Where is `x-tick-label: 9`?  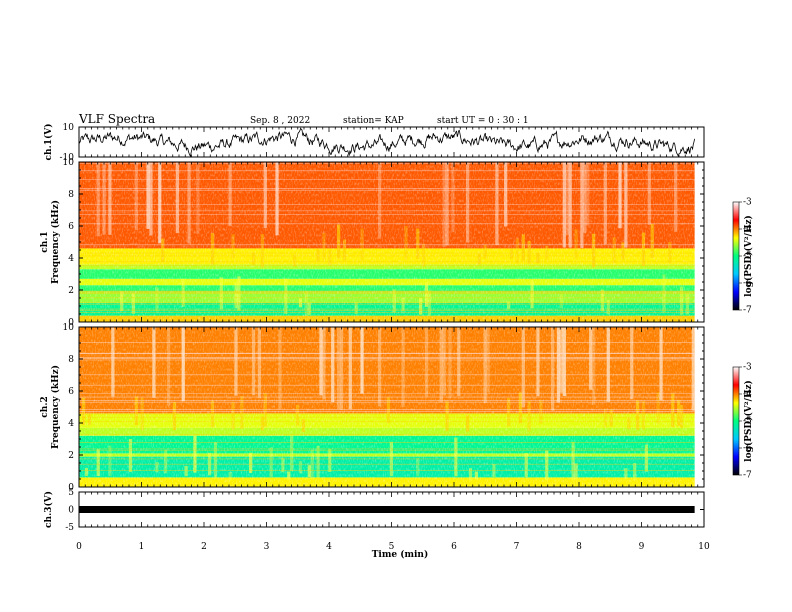 x-tick-label: 9 is located at coordinates (642, 547).